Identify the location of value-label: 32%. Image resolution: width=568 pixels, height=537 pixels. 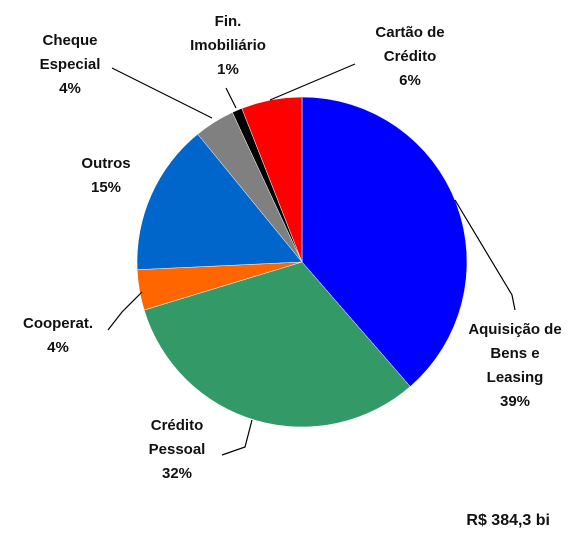
(177, 473).